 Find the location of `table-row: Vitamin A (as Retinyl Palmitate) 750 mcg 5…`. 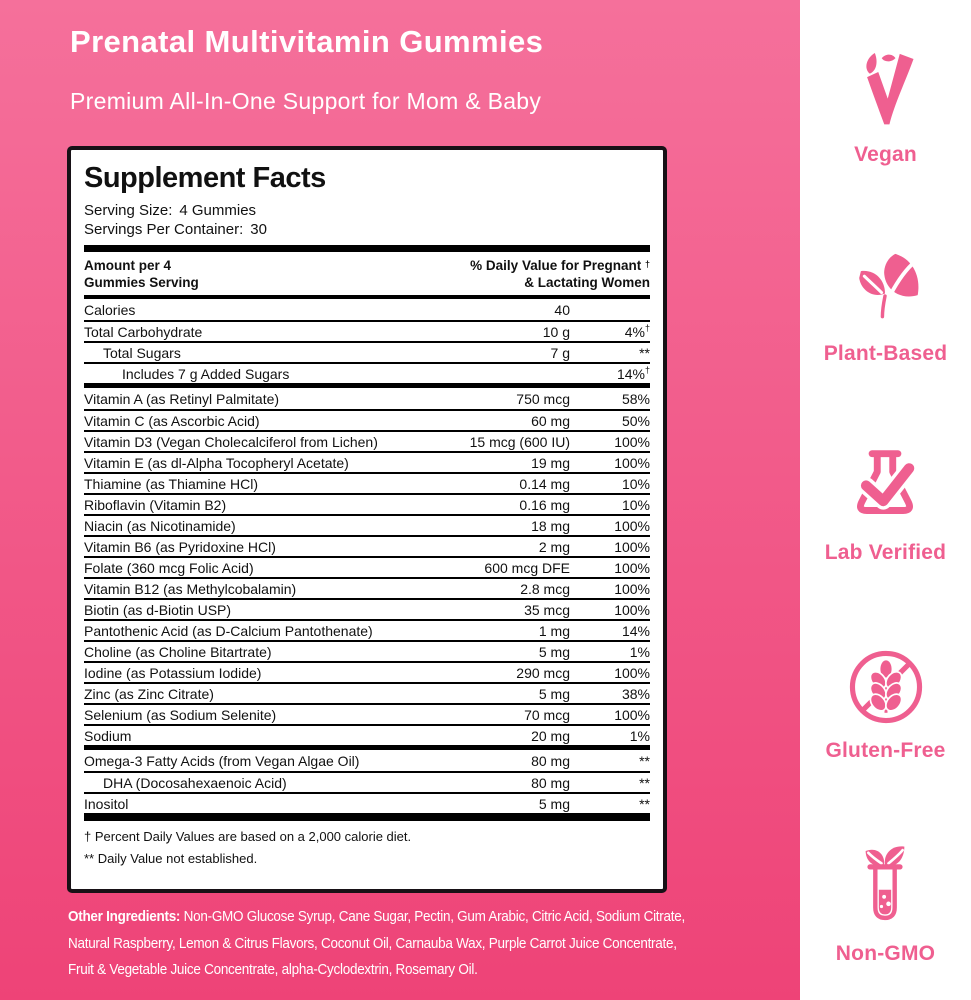

table-row: Vitamin A (as Retinyl Palmitate) 750 mcg 5… is located at coordinates (367, 398).